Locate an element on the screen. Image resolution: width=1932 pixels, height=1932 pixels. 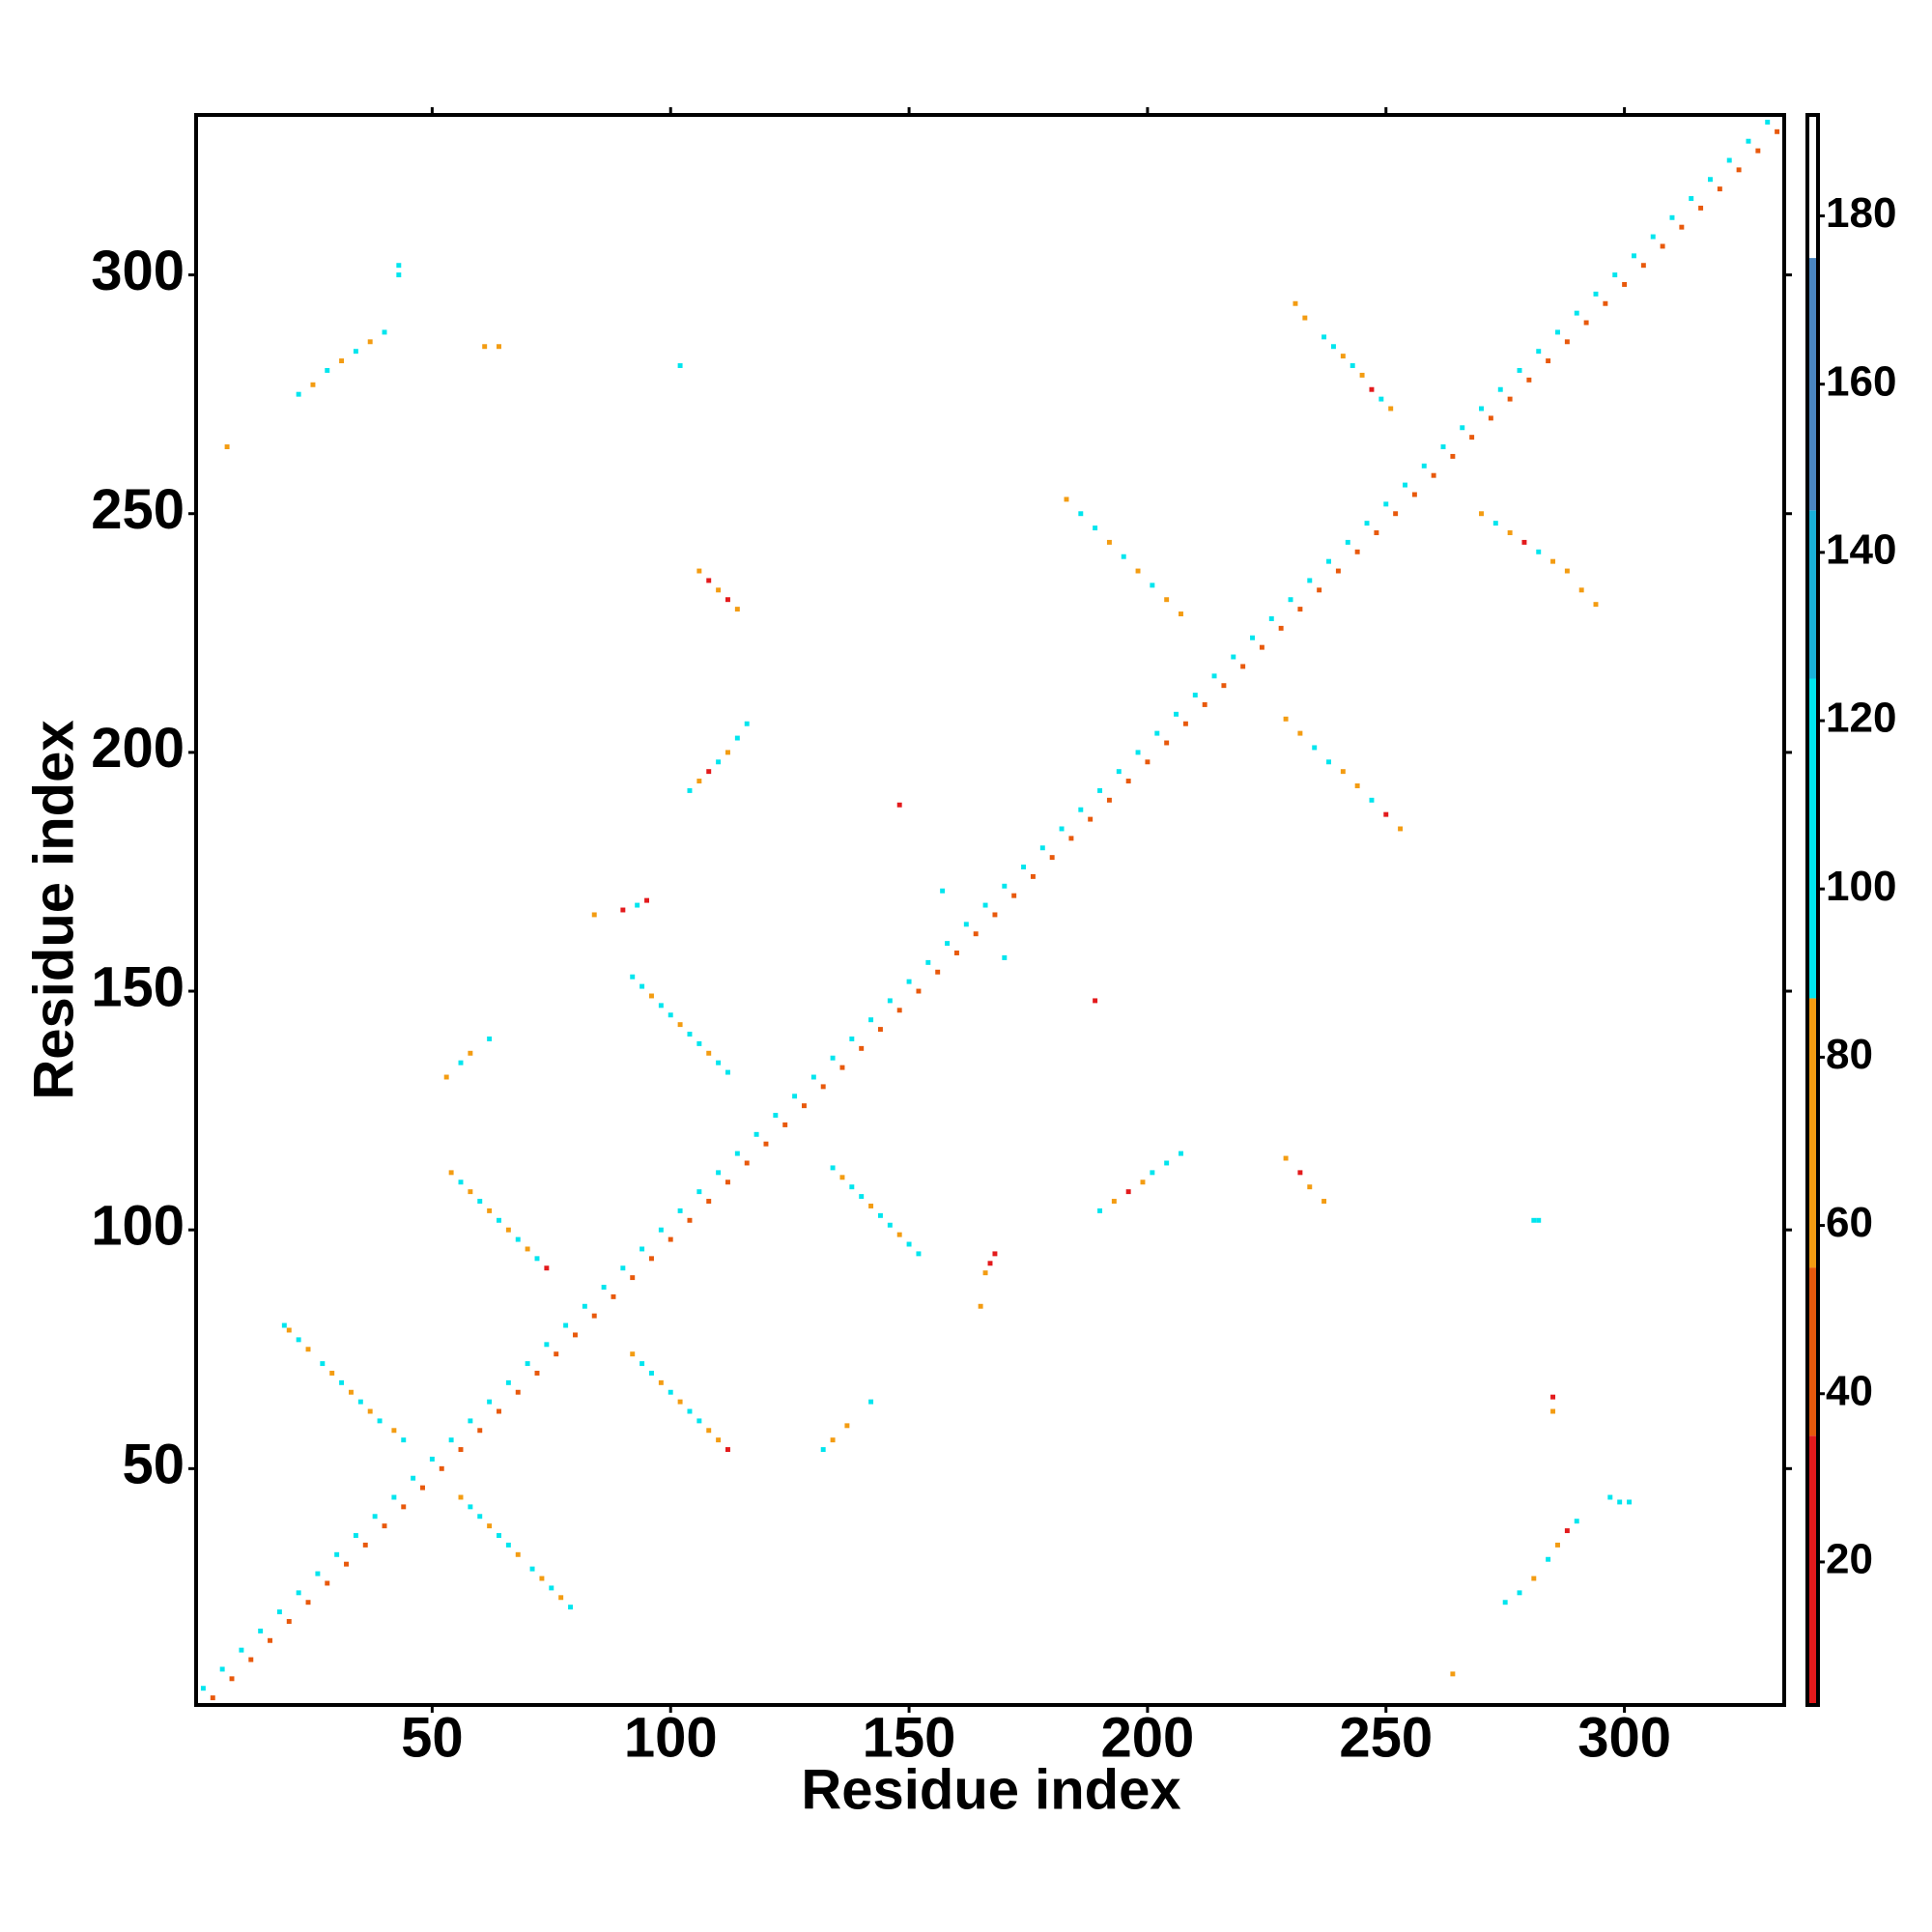
y-tick-label: 150 is located at coordinates (138, 986).